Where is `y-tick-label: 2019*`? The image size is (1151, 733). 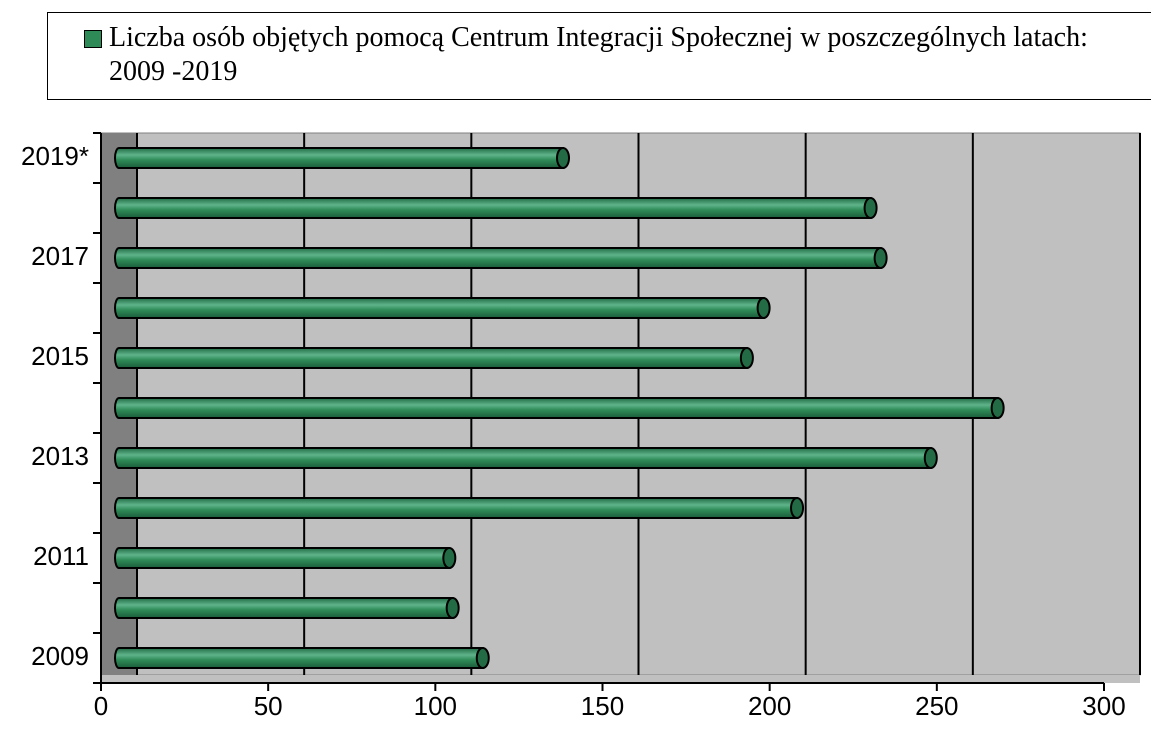 y-tick-label: 2019* is located at coordinates (55, 156).